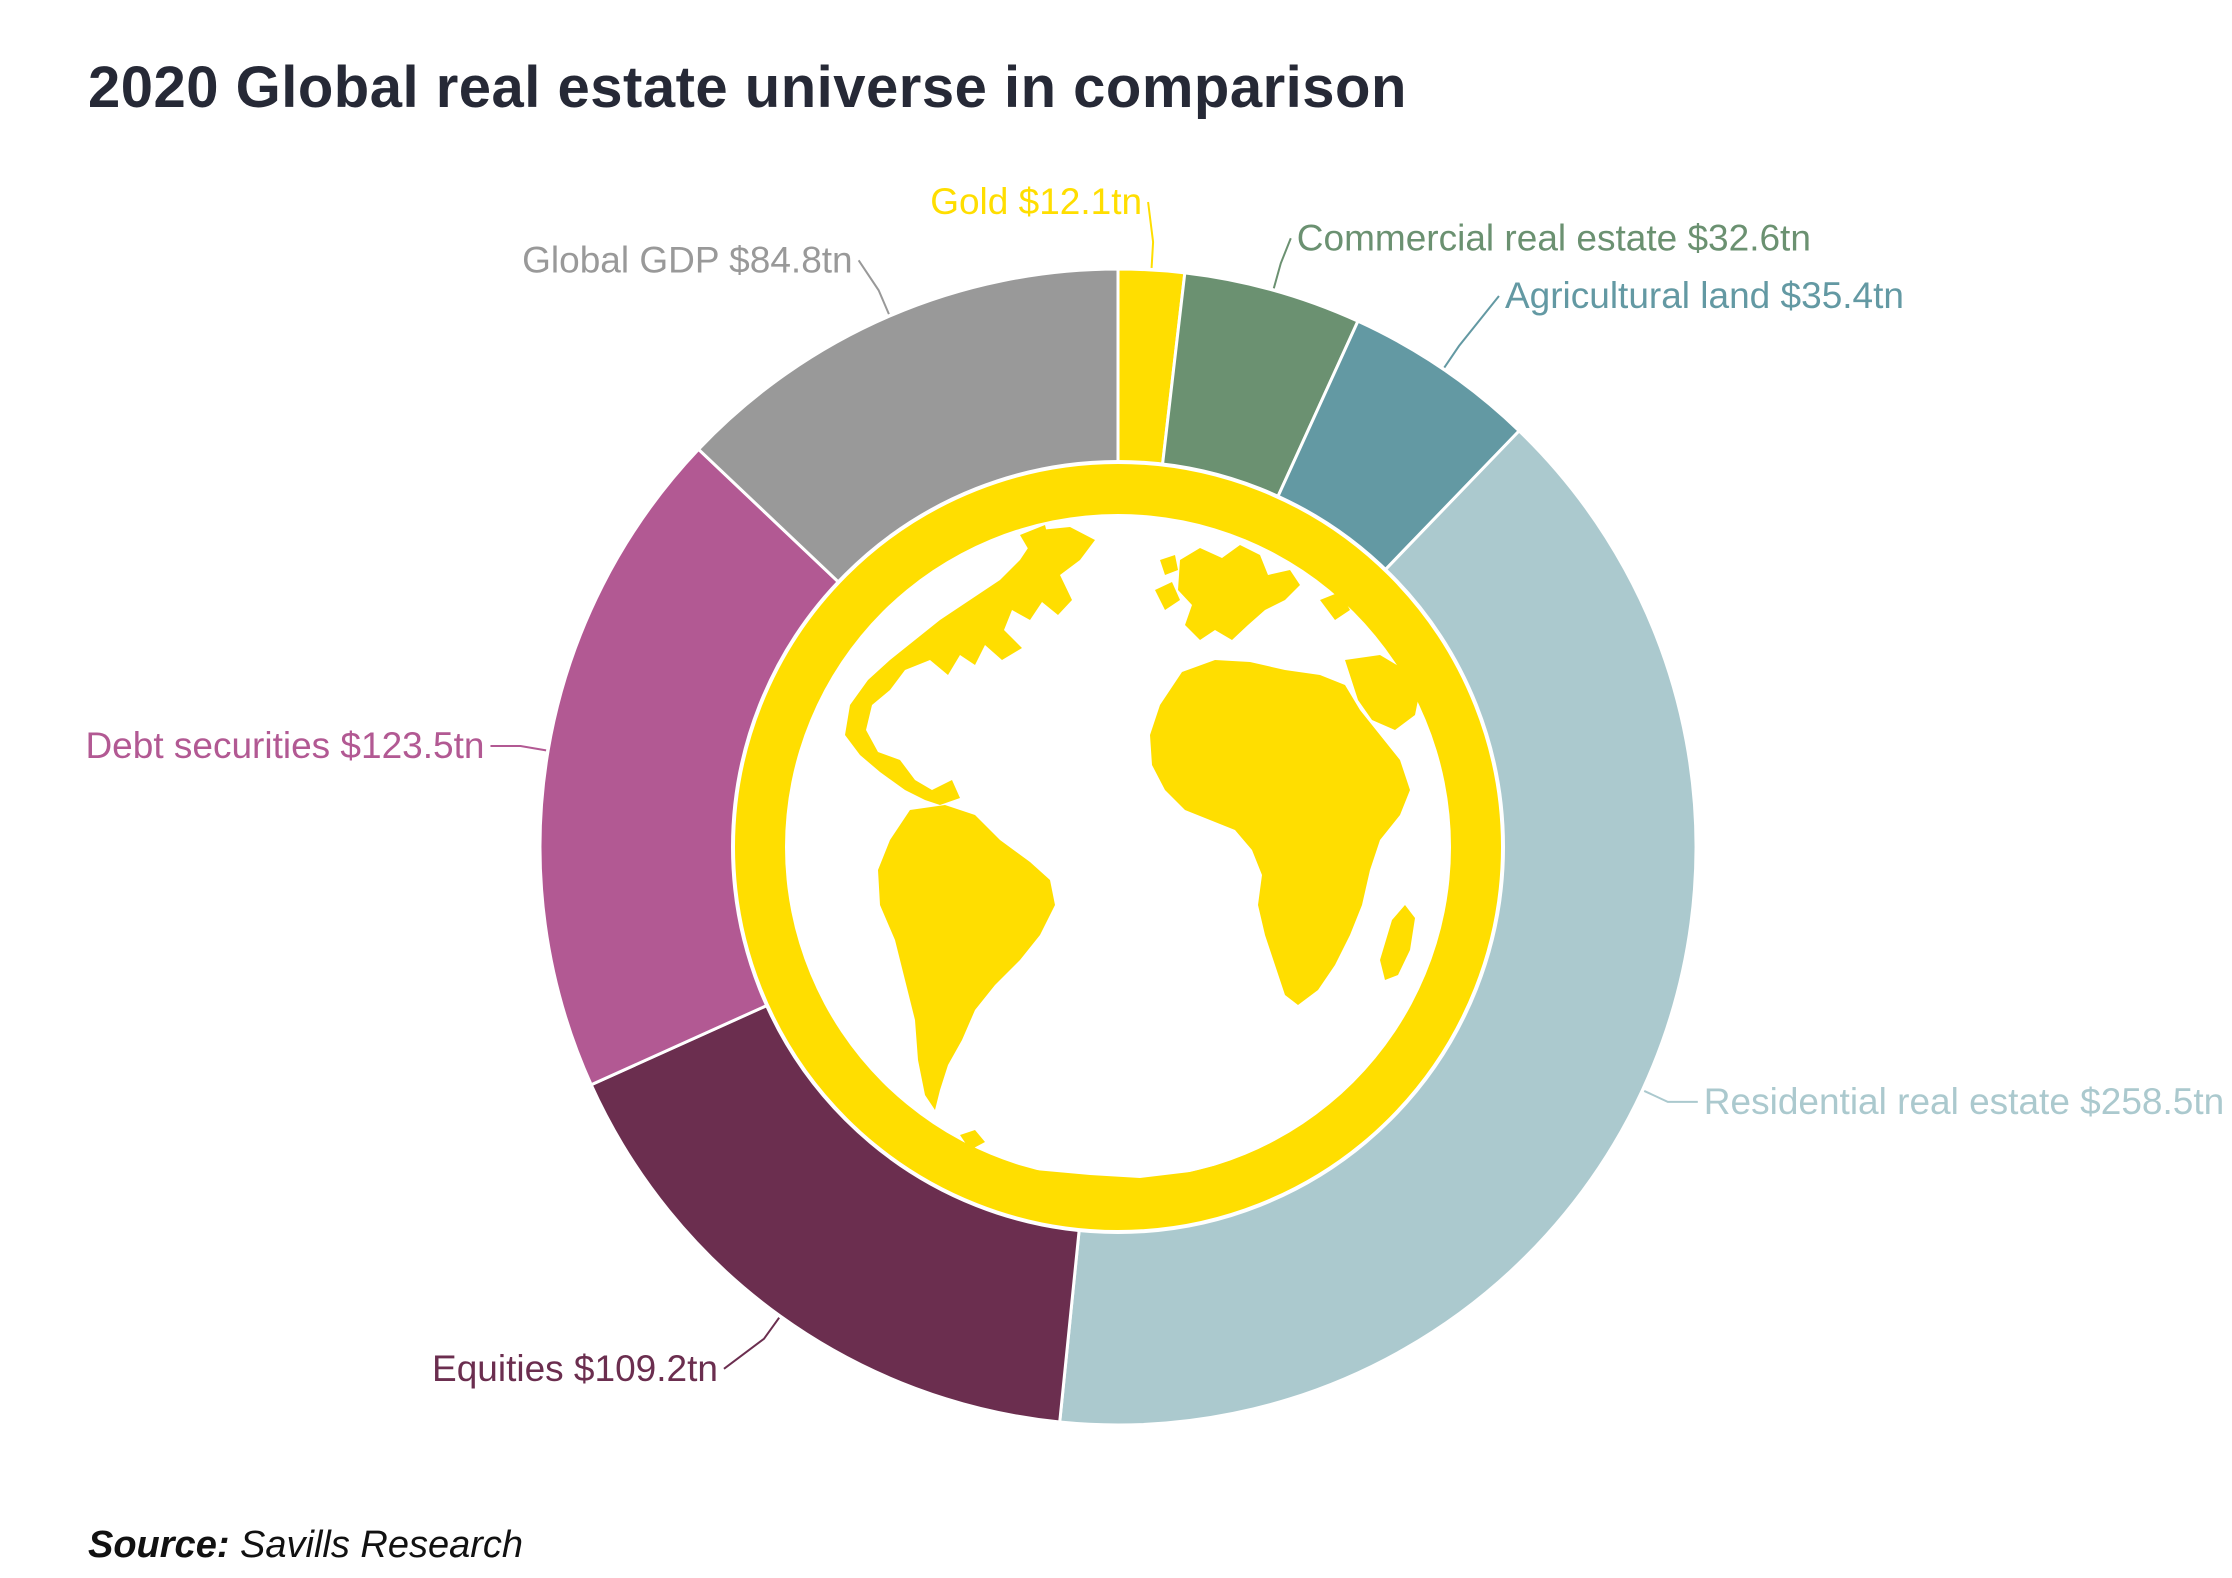 The image size is (2232, 1578). What do you see at coordinates (159, 1545) in the screenshot?
I see `source-label: Source:` at bounding box center [159, 1545].